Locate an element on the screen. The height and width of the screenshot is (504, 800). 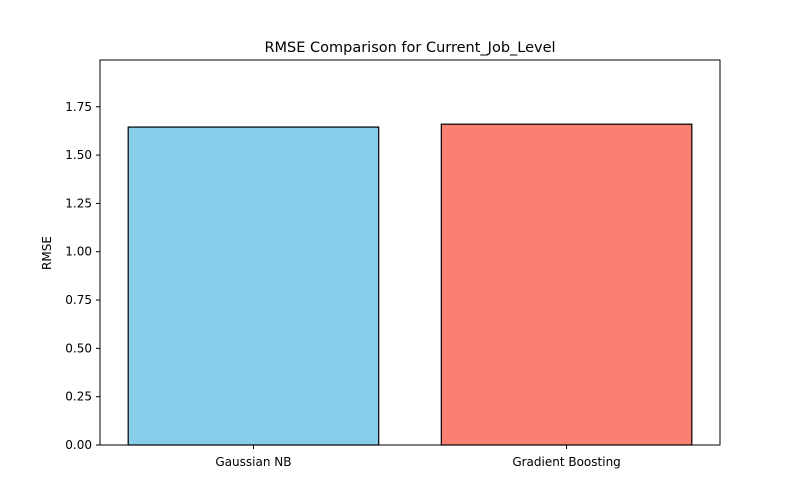
y-tick-label: 1.00 is located at coordinates (78, 252).